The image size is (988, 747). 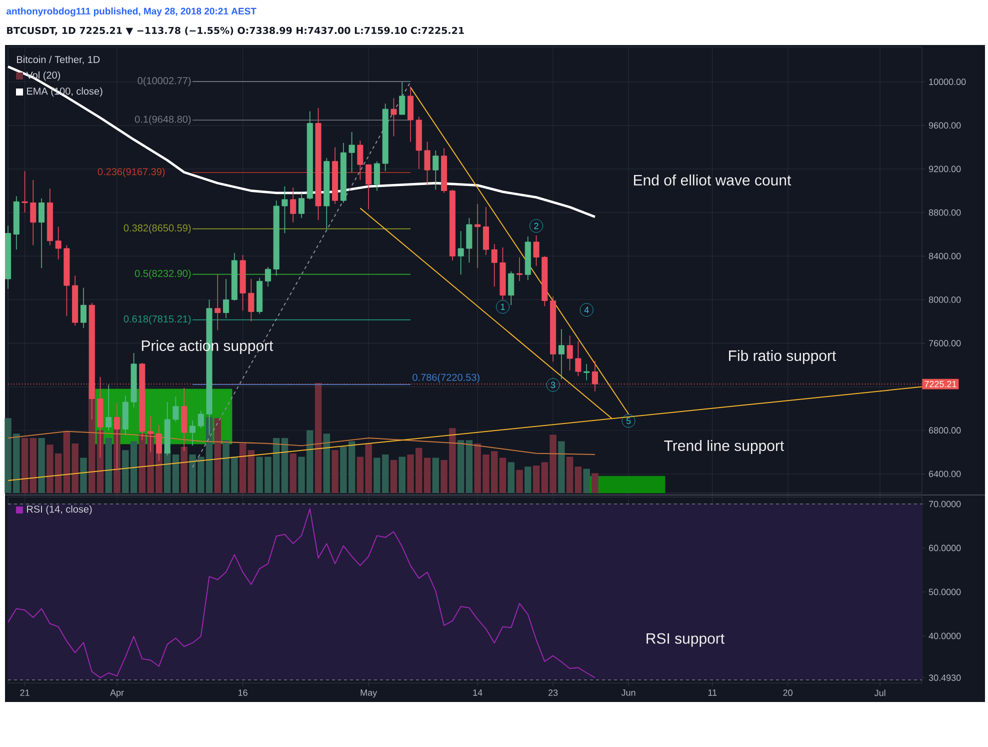 I want to click on annotation: 1, so click(x=502, y=307).